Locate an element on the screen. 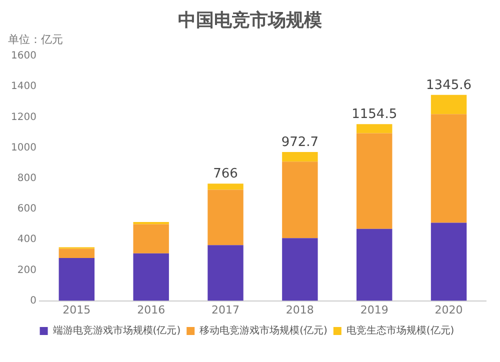 This screenshot has width=500, height=362. x-tick-label: 2020 is located at coordinates (448, 309).